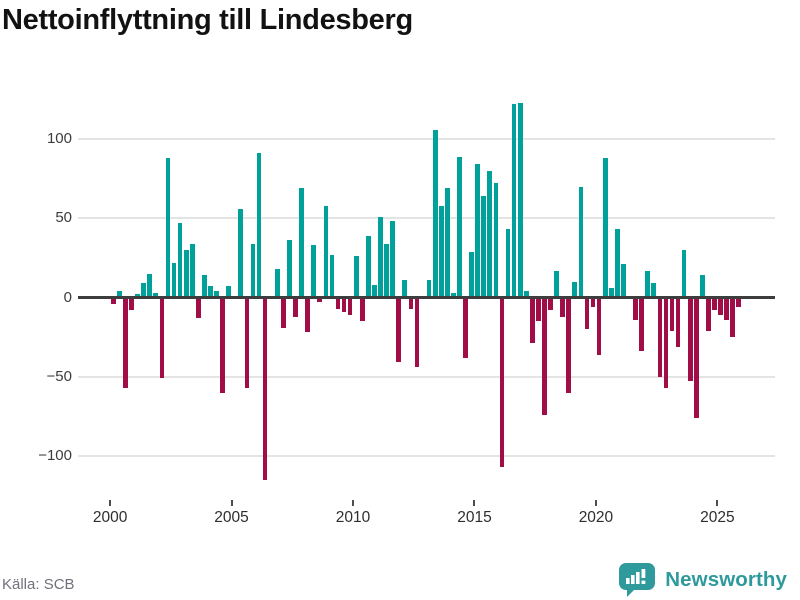 The width and height of the screenshot is (800, 600). Describe the element at coordinates (617, 263) in the screenshot. I see `bar-2020-q4` at that location.